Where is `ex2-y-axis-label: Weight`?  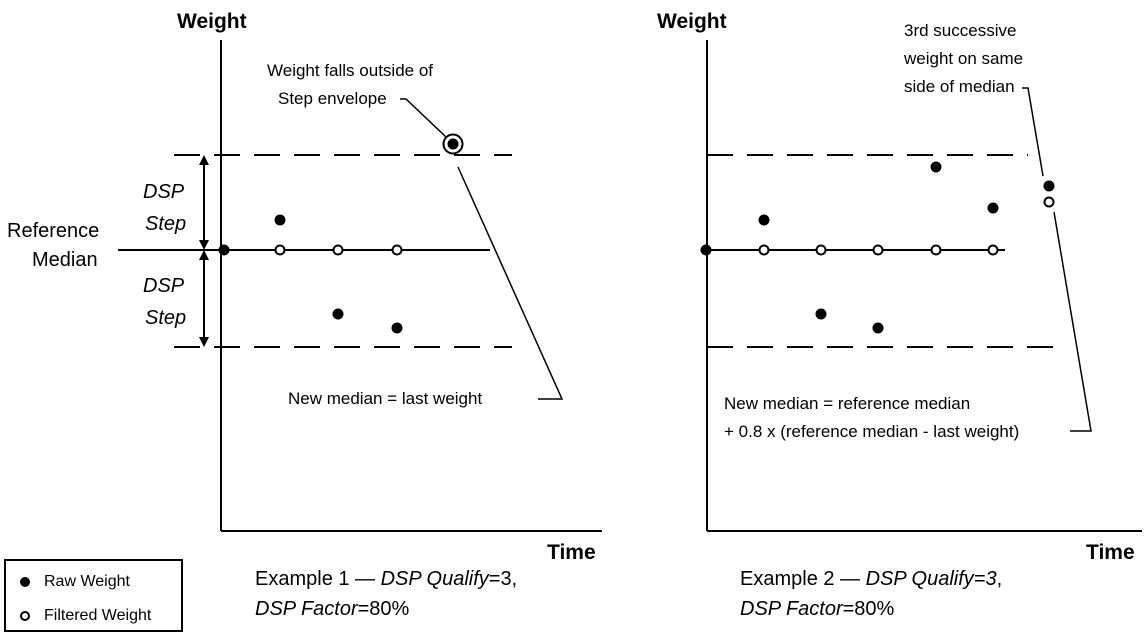
ex2-y-axis-label: Weight is located at coordinates (692, 21).